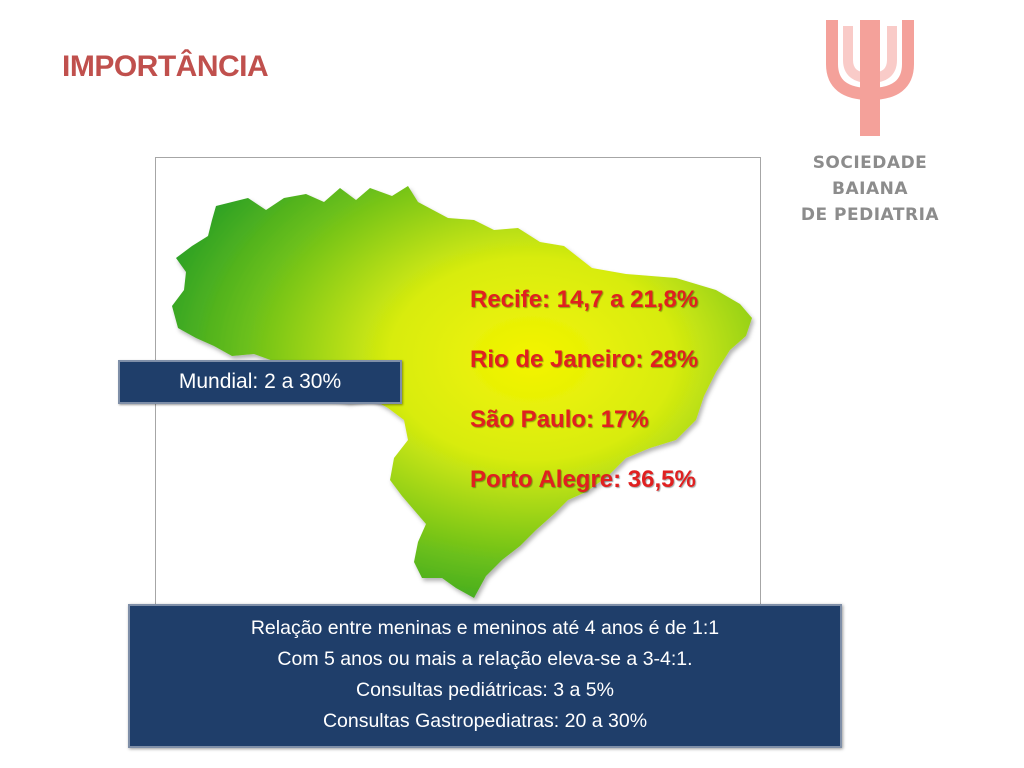 Image resolution: width=1024 pixels, height=768 pixels. I want to click on info-line: Consultas Gastropediatras: 20 a 30%, so click(485, 721).